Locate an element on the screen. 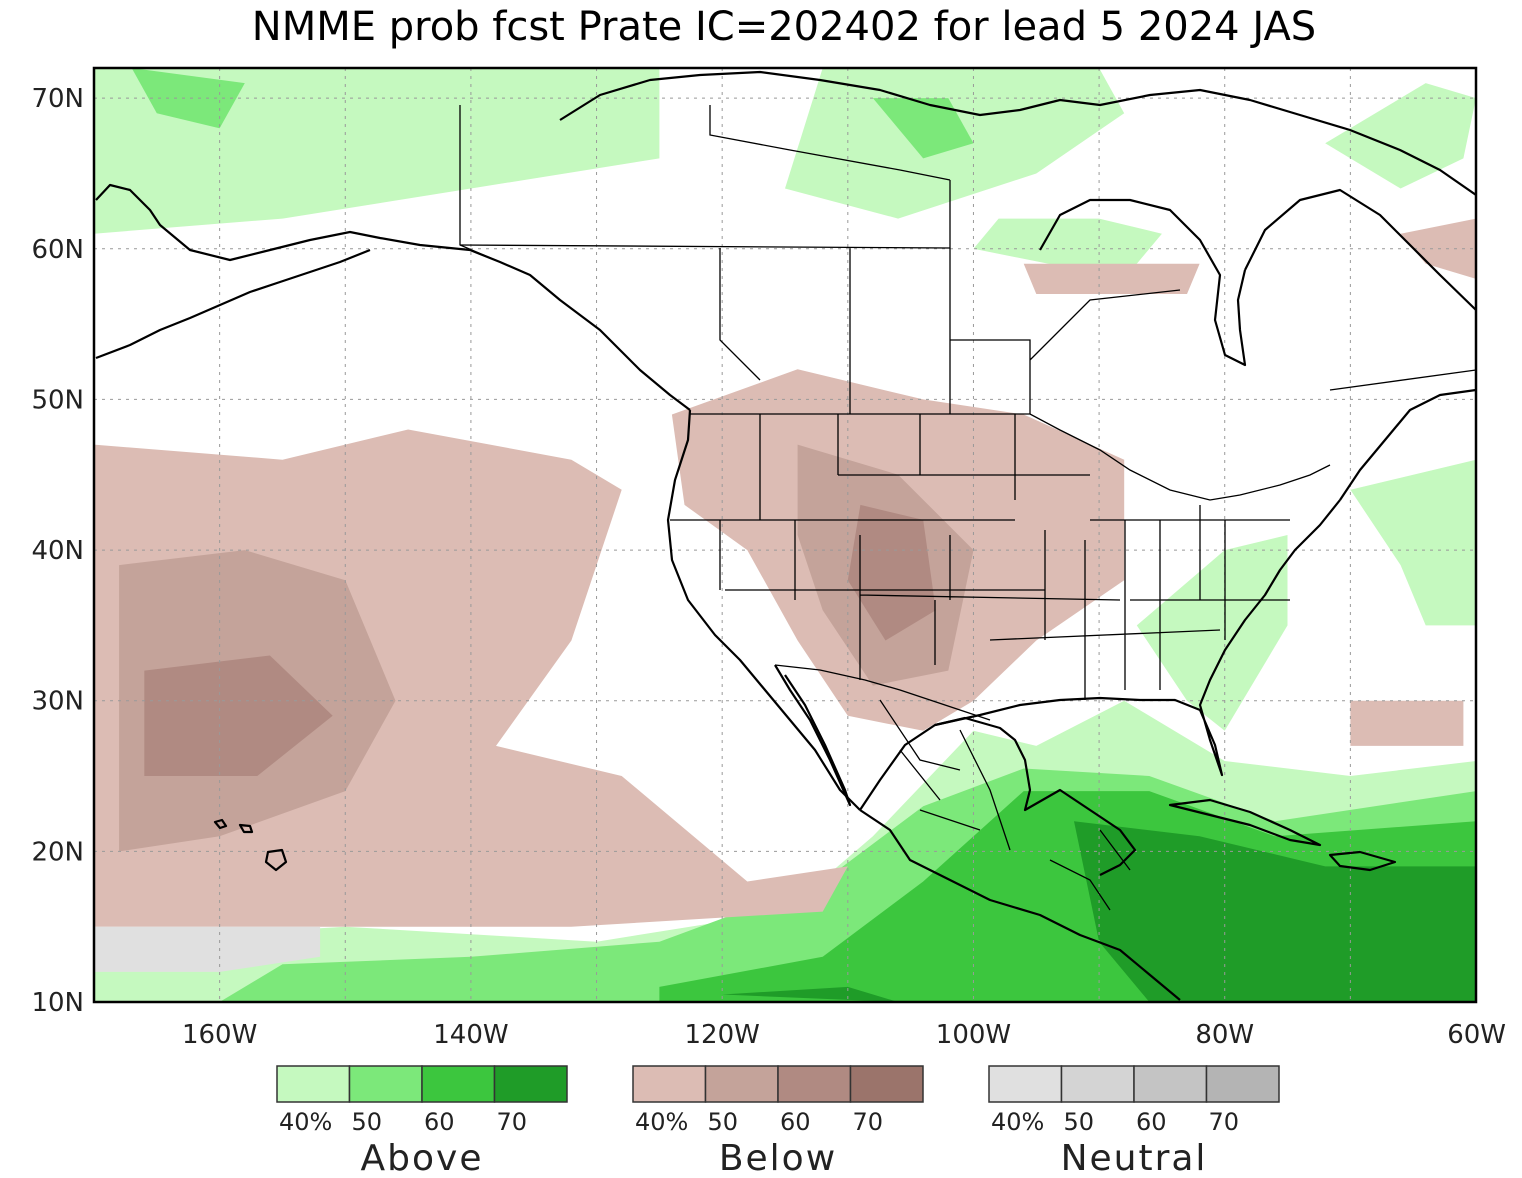 The image size is (1522, 1178). legend-tick-neutral-1: 40% is located at coordinates (1017, 1122).